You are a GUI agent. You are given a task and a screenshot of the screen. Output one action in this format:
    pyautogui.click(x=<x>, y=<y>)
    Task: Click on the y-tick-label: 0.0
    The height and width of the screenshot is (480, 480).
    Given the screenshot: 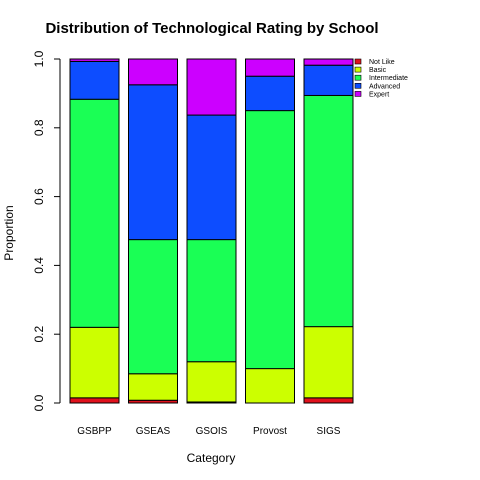 What is the action you would take?
    pyautogui.click(x=39, y=402)
    